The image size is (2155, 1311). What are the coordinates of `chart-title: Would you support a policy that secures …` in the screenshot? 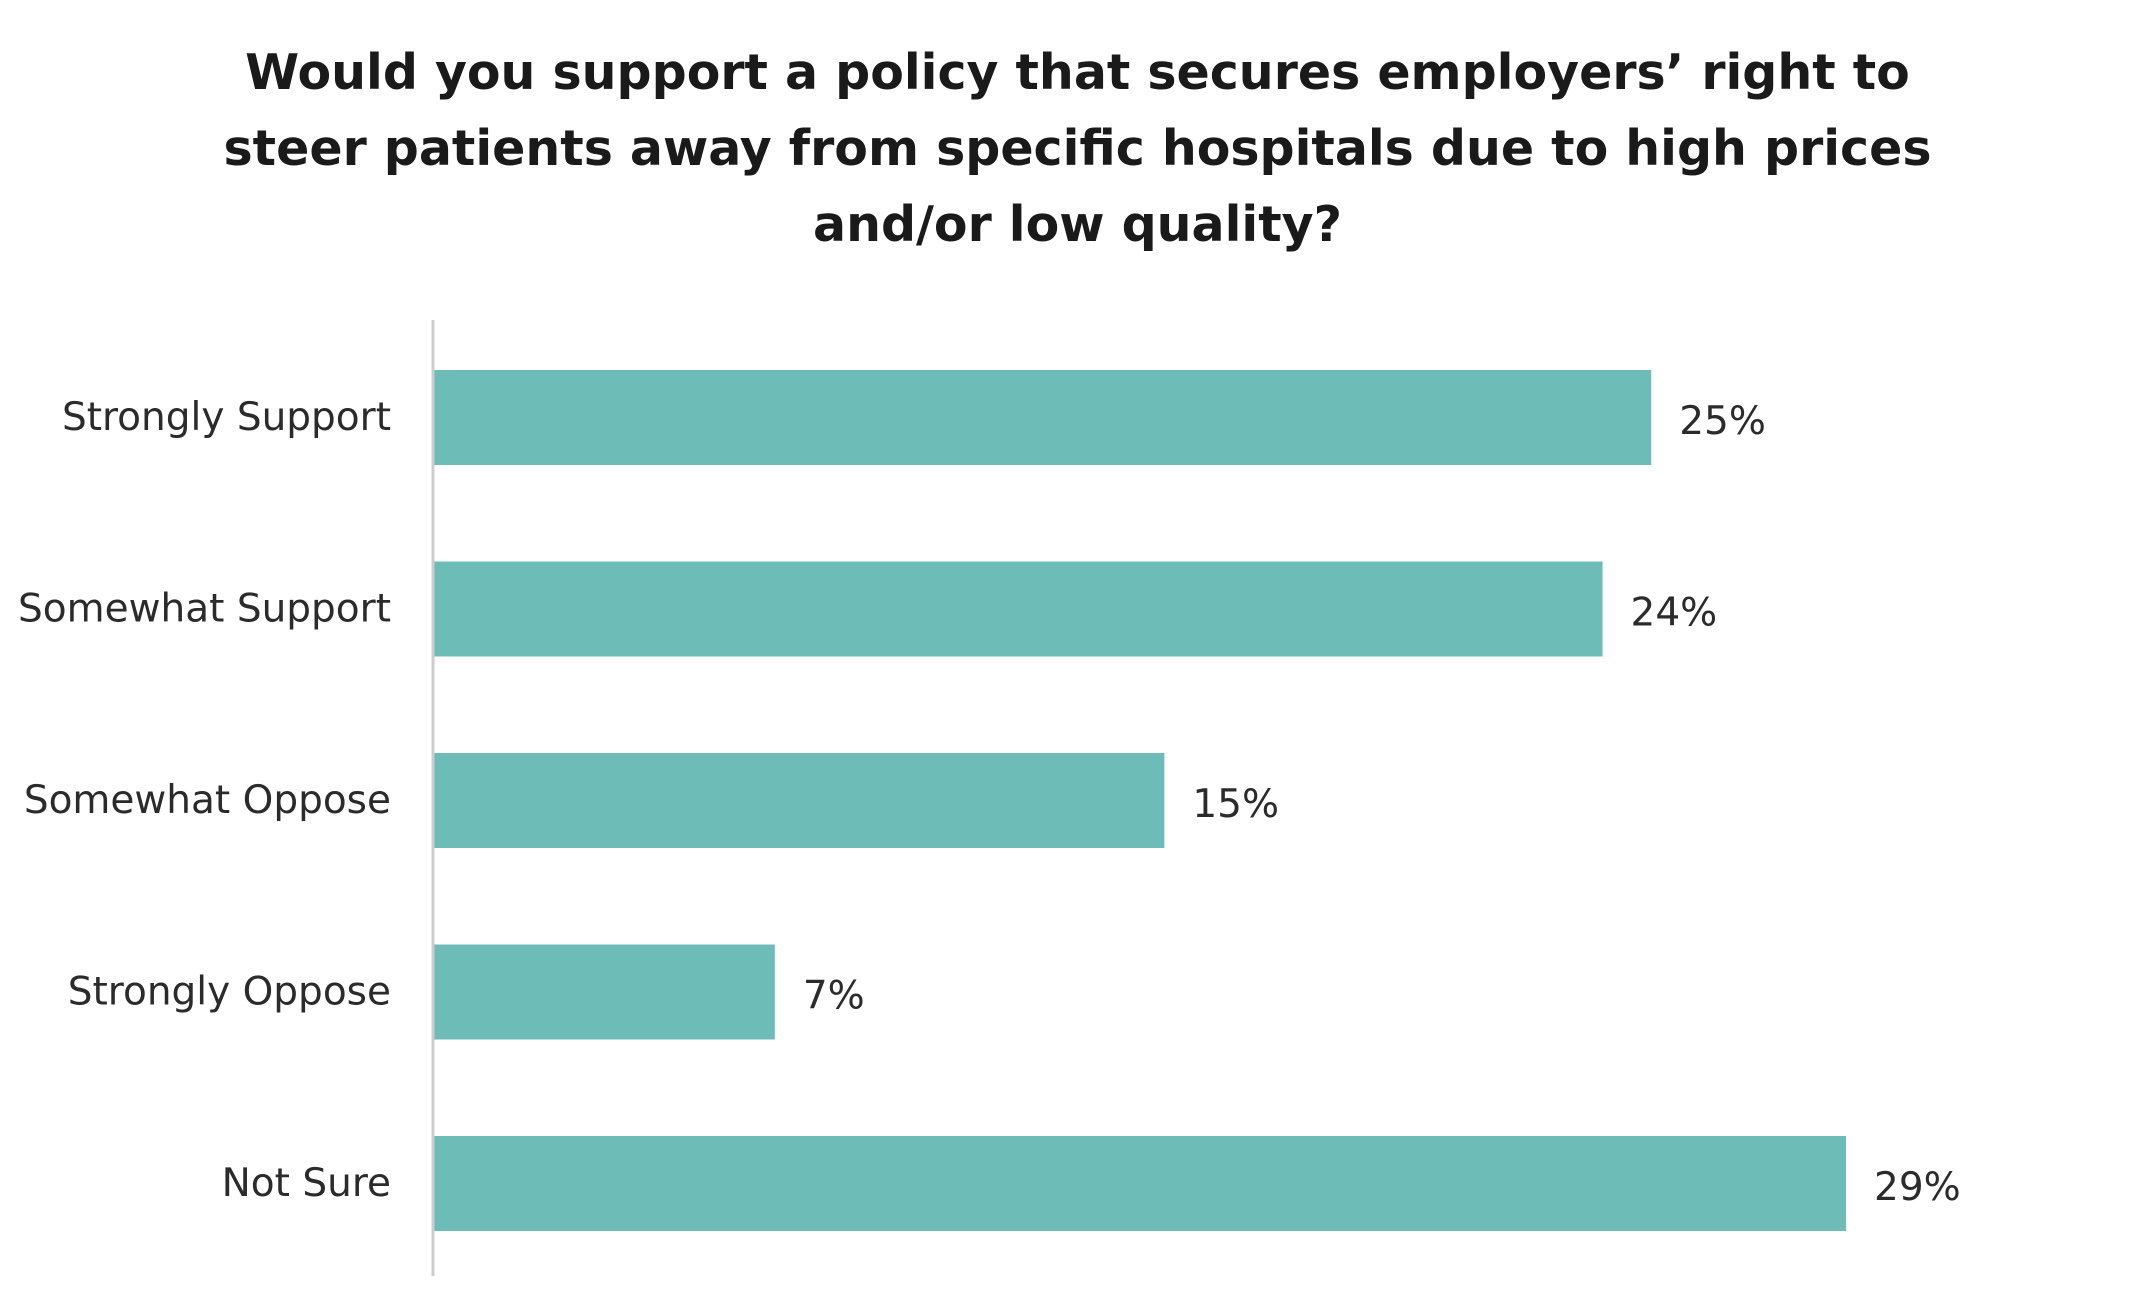 It's located at (1077, 148).